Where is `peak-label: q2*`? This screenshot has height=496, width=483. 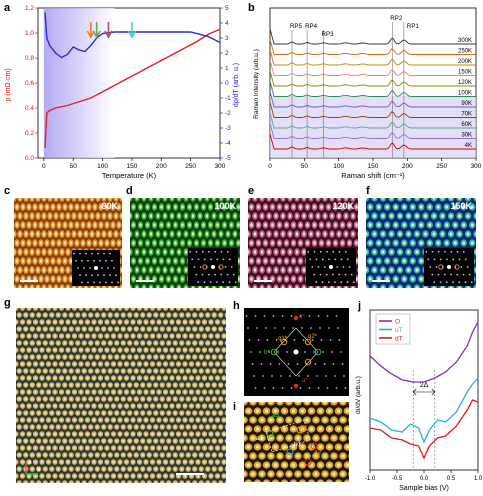 peak-label: q2* is located at coordinates (313, 337).